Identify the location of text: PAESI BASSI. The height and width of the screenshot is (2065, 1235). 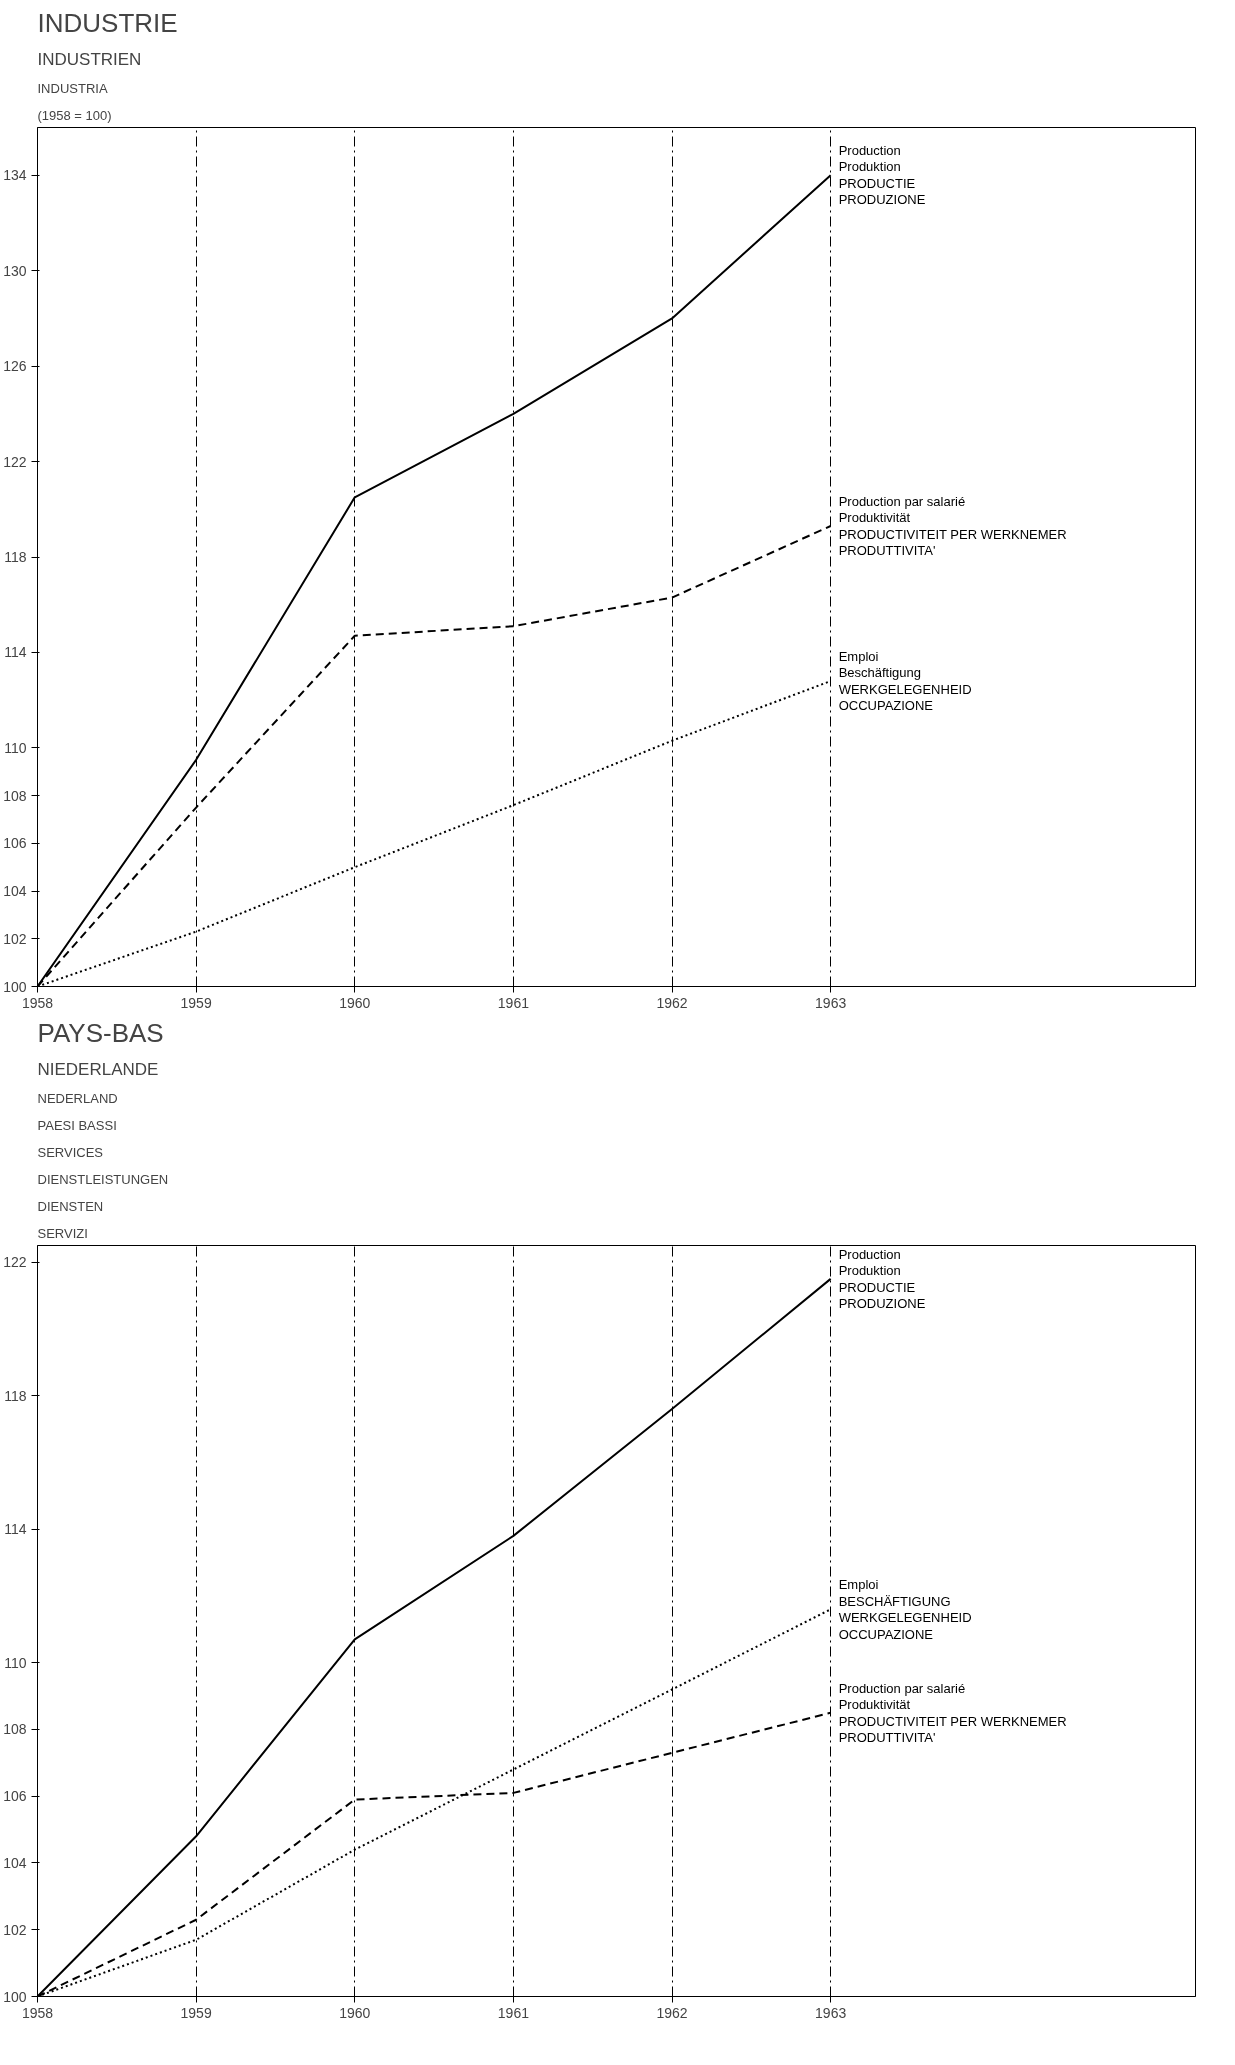
(77, 1125).